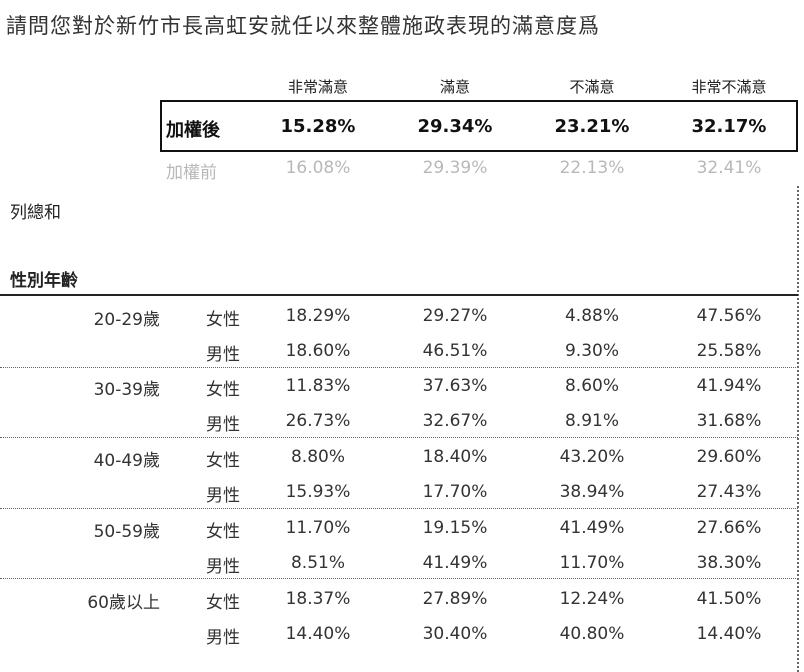 This screenshot has width=804, height=672. I want to click on table-cell: 12.24%, so click(592, 599).